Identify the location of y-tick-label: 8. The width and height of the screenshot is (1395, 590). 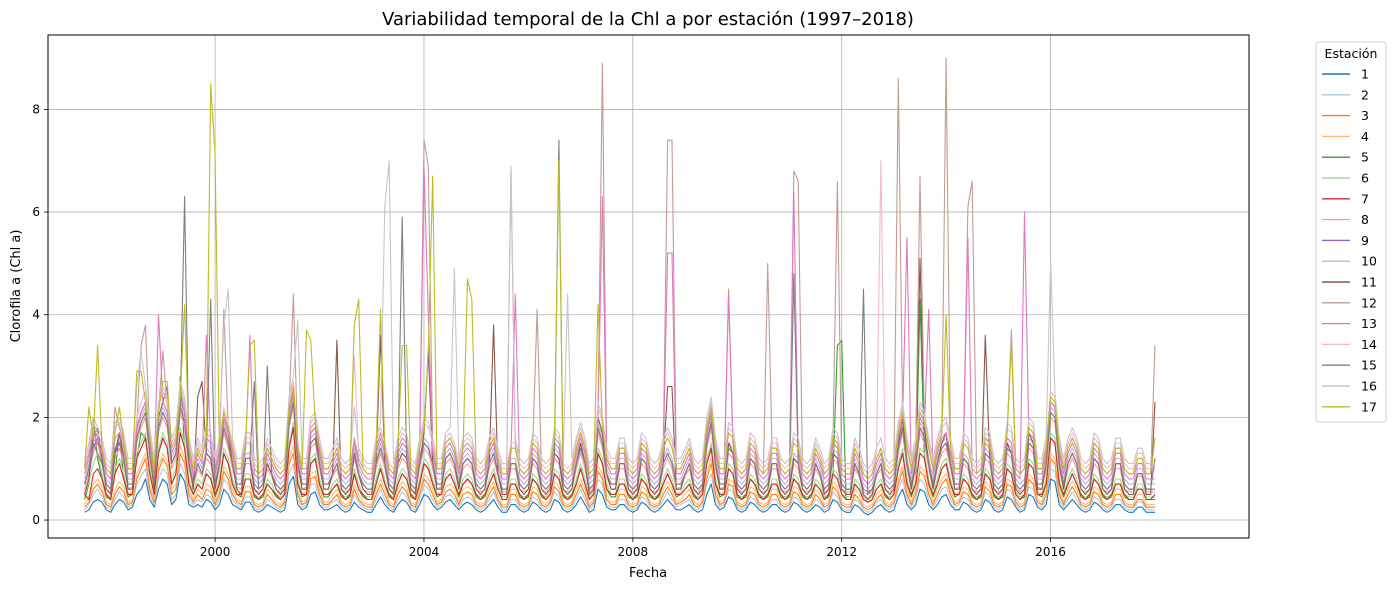
(36, 109).